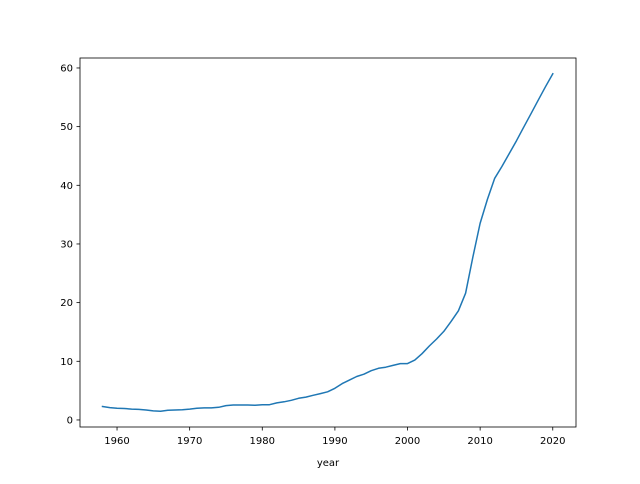 This screenshot has width=640, height=484. What do you see at coordinates (66, 303) in the screenshot?
I see `y-tick-label: 20` at bounding box center [66, 303].